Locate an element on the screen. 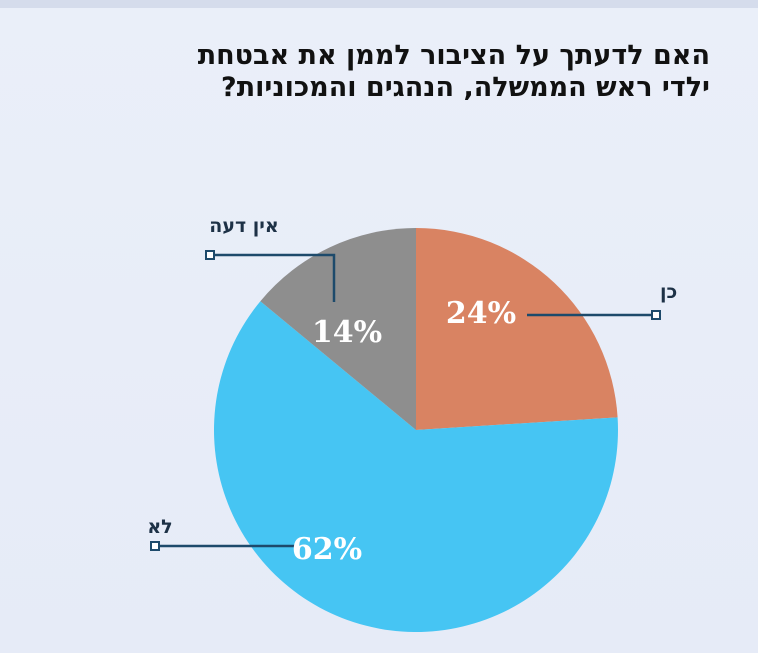 This screenshot has width=758, height=653. leader-no-opinion is located at coordinates (273, 277).